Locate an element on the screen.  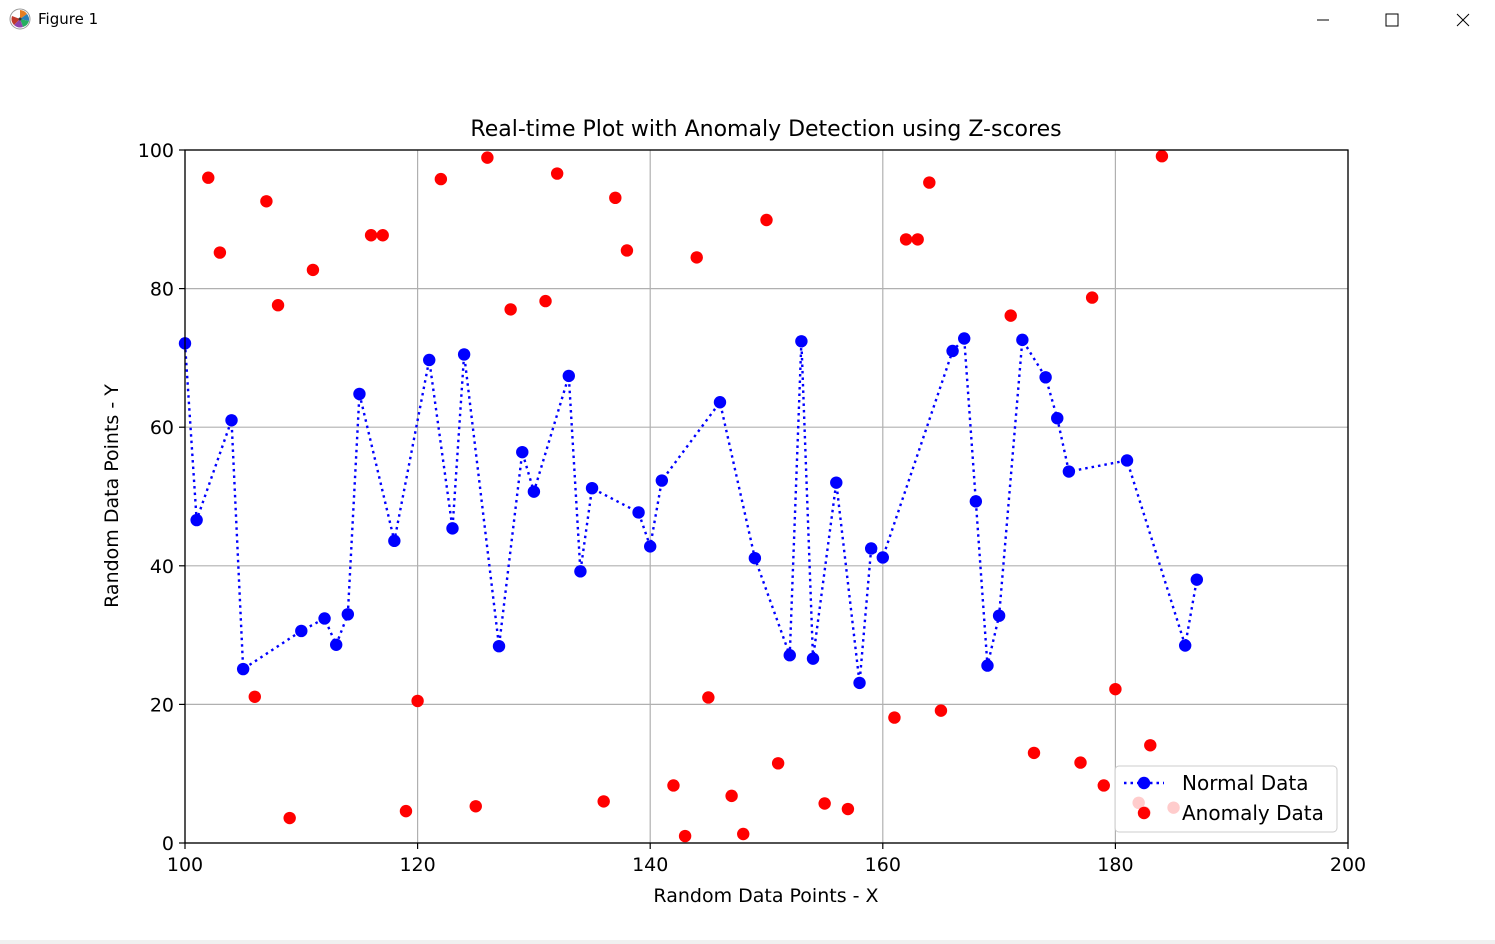
matplotlib-logo-icon is located at coordinates (20, 19).